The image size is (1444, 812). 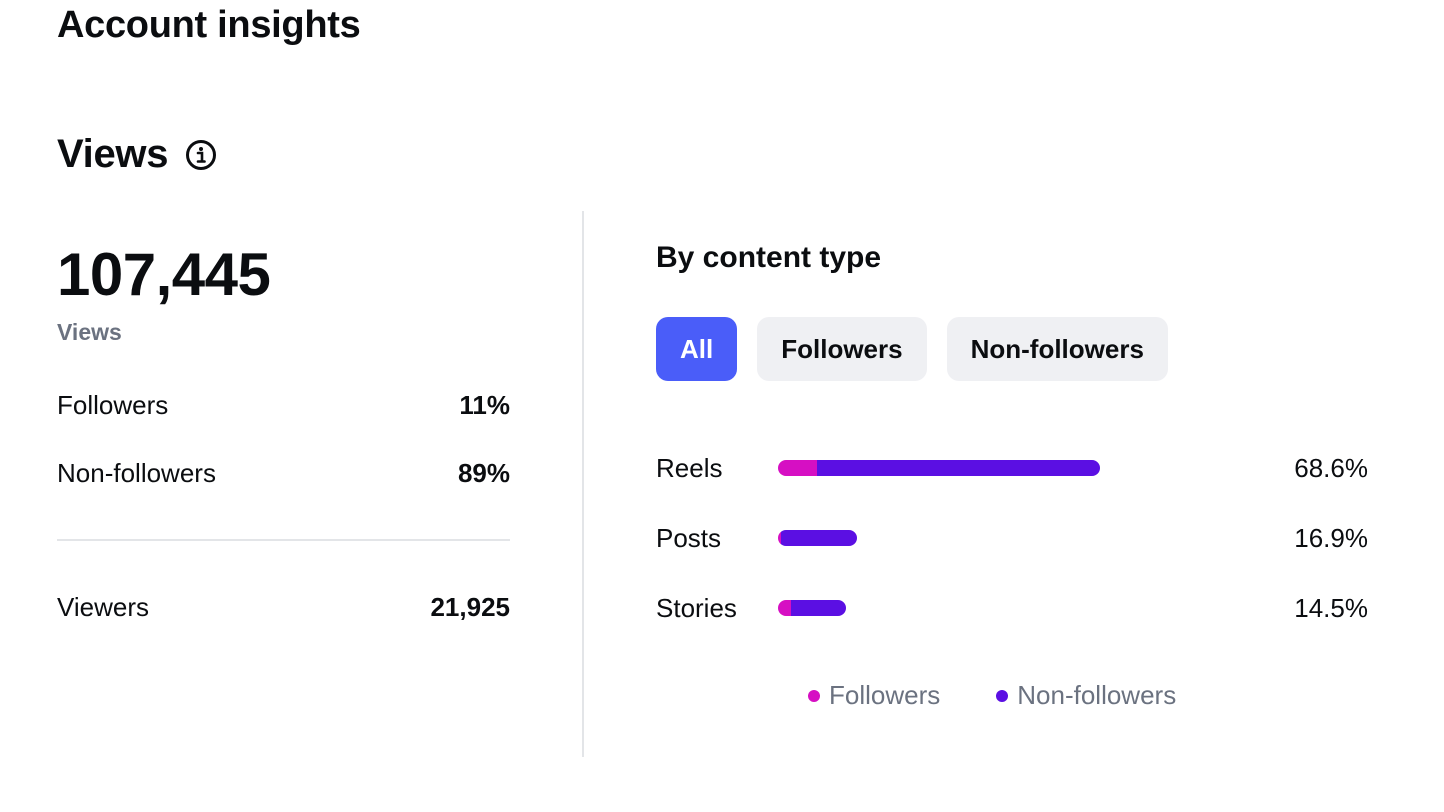 I want to click on legend-item-followers: Followers, so click(x=874, y=695).